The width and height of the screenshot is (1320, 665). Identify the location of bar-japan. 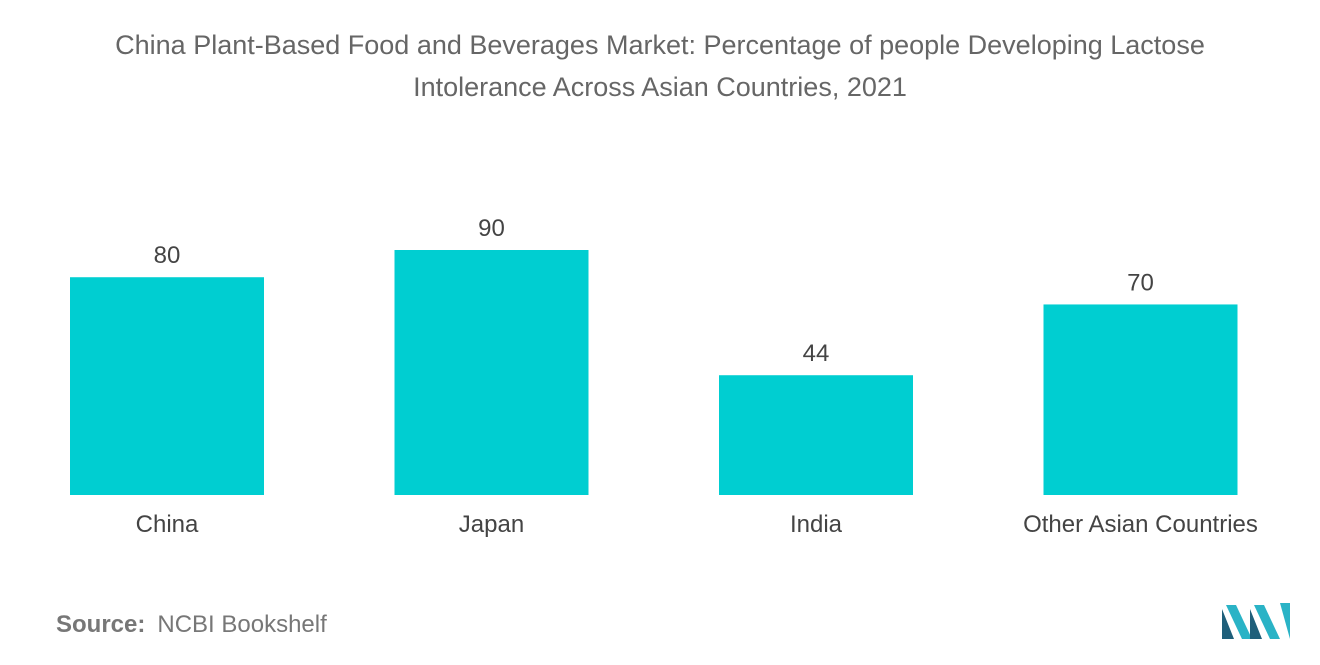
(491, 372).